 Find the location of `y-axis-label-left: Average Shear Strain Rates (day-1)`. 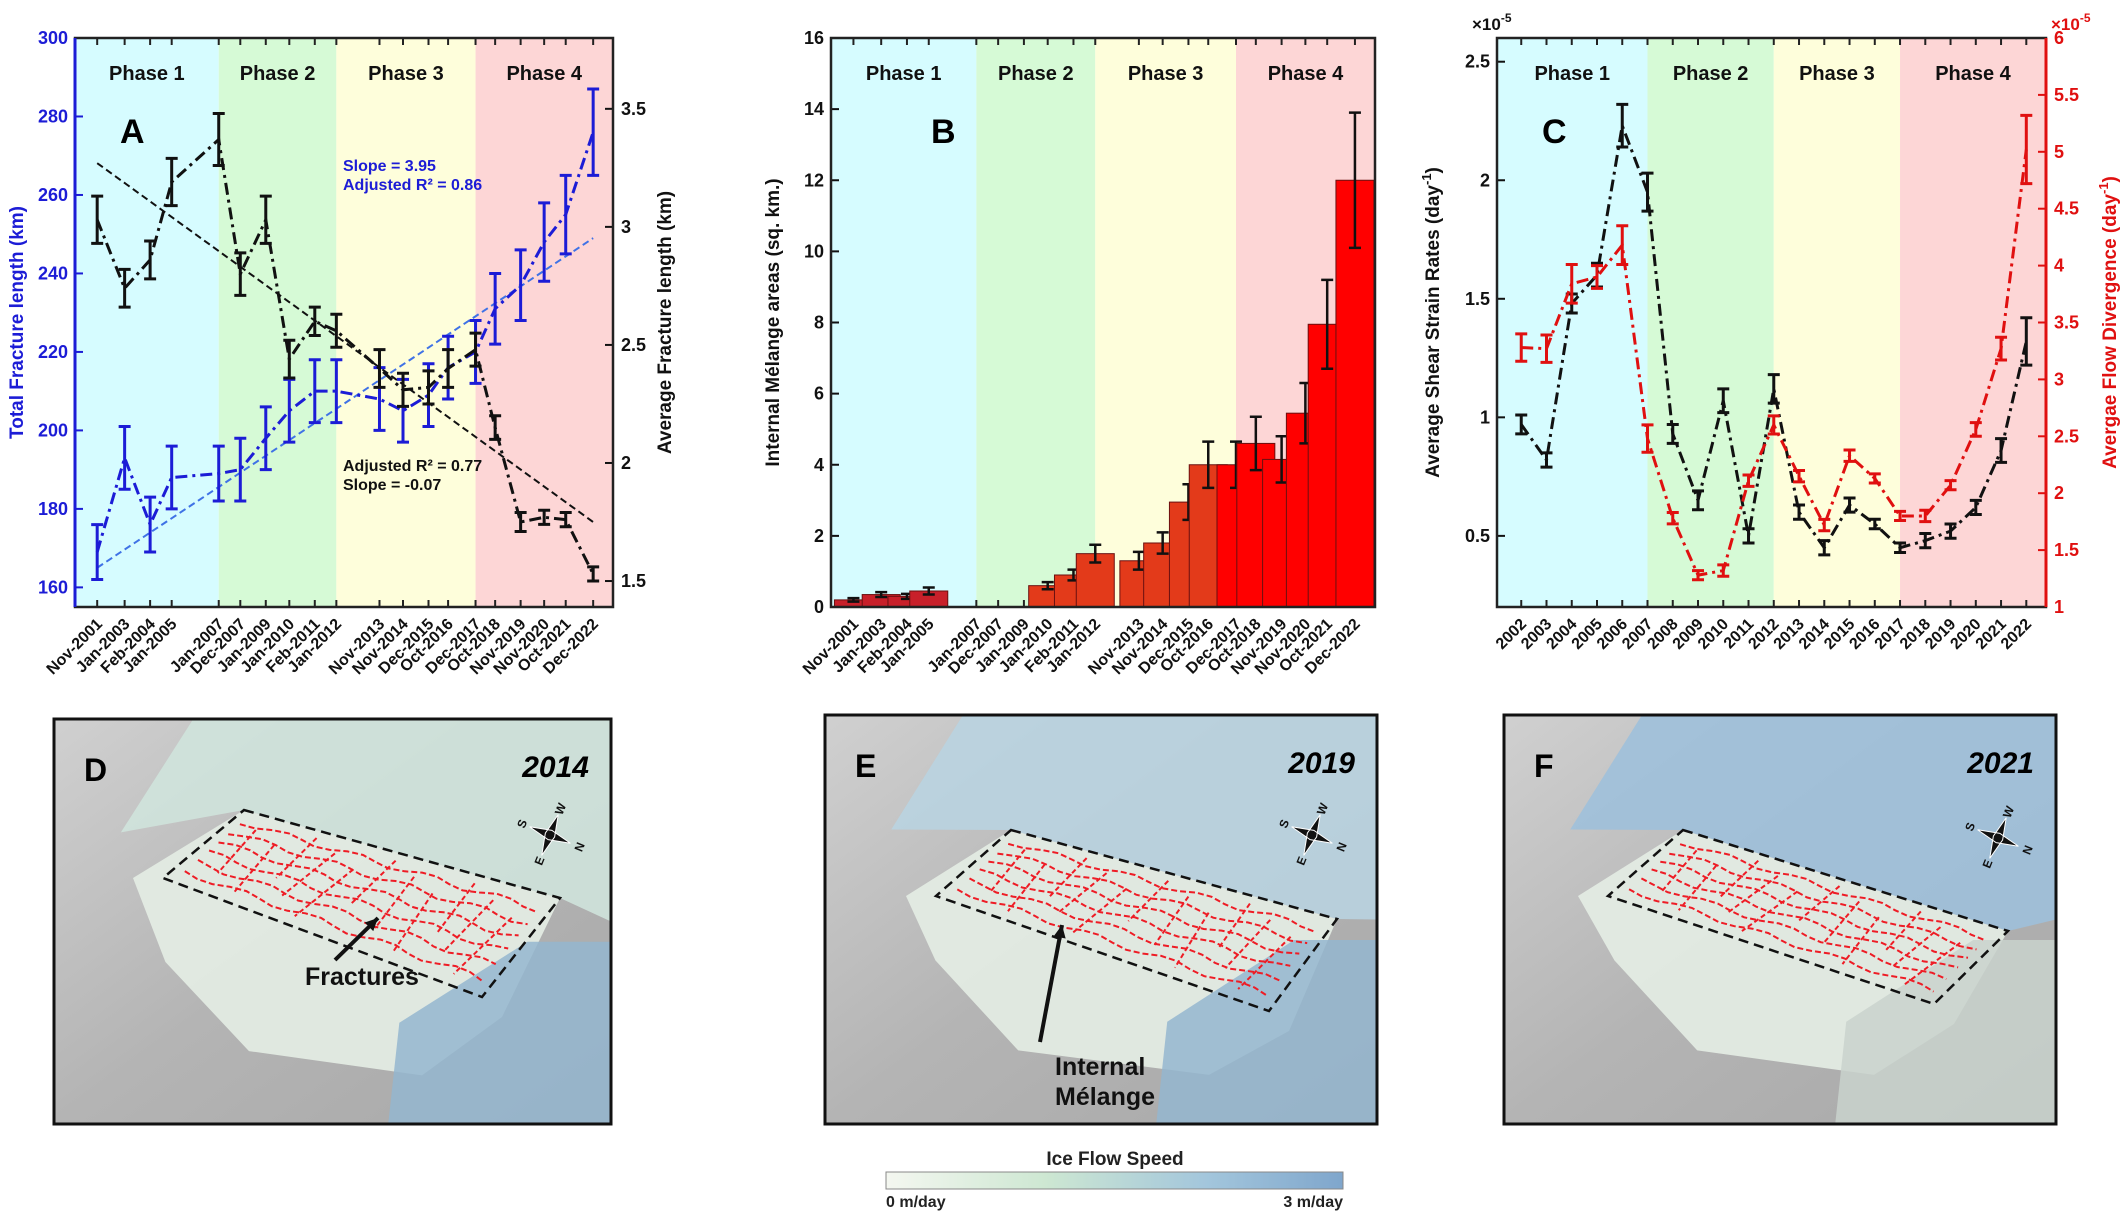

y-axis-label-left: Average Shear Strain Rates (day-1) is located at coordinates (1431, 322).